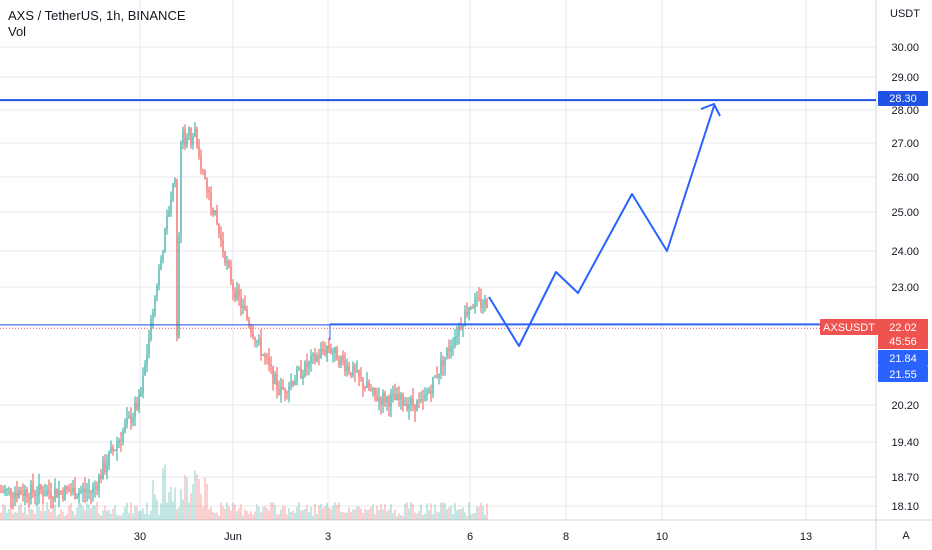  I want to click on volume-legend: Vol, so click(17, 31).